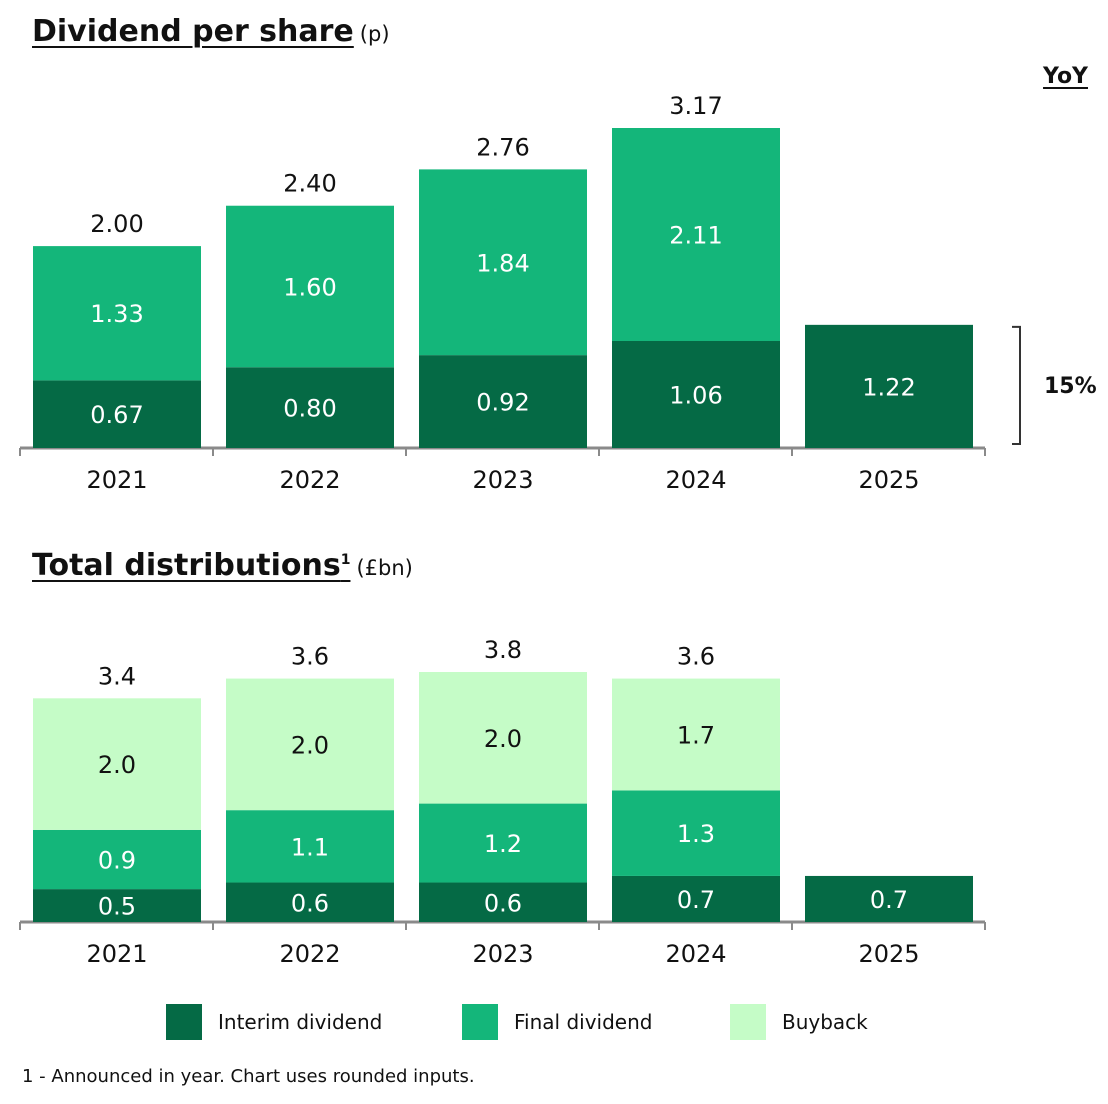 This screenshot has height=1104, width=1108. I want to click on dividend-title-unit: (p), so click(374, 34).